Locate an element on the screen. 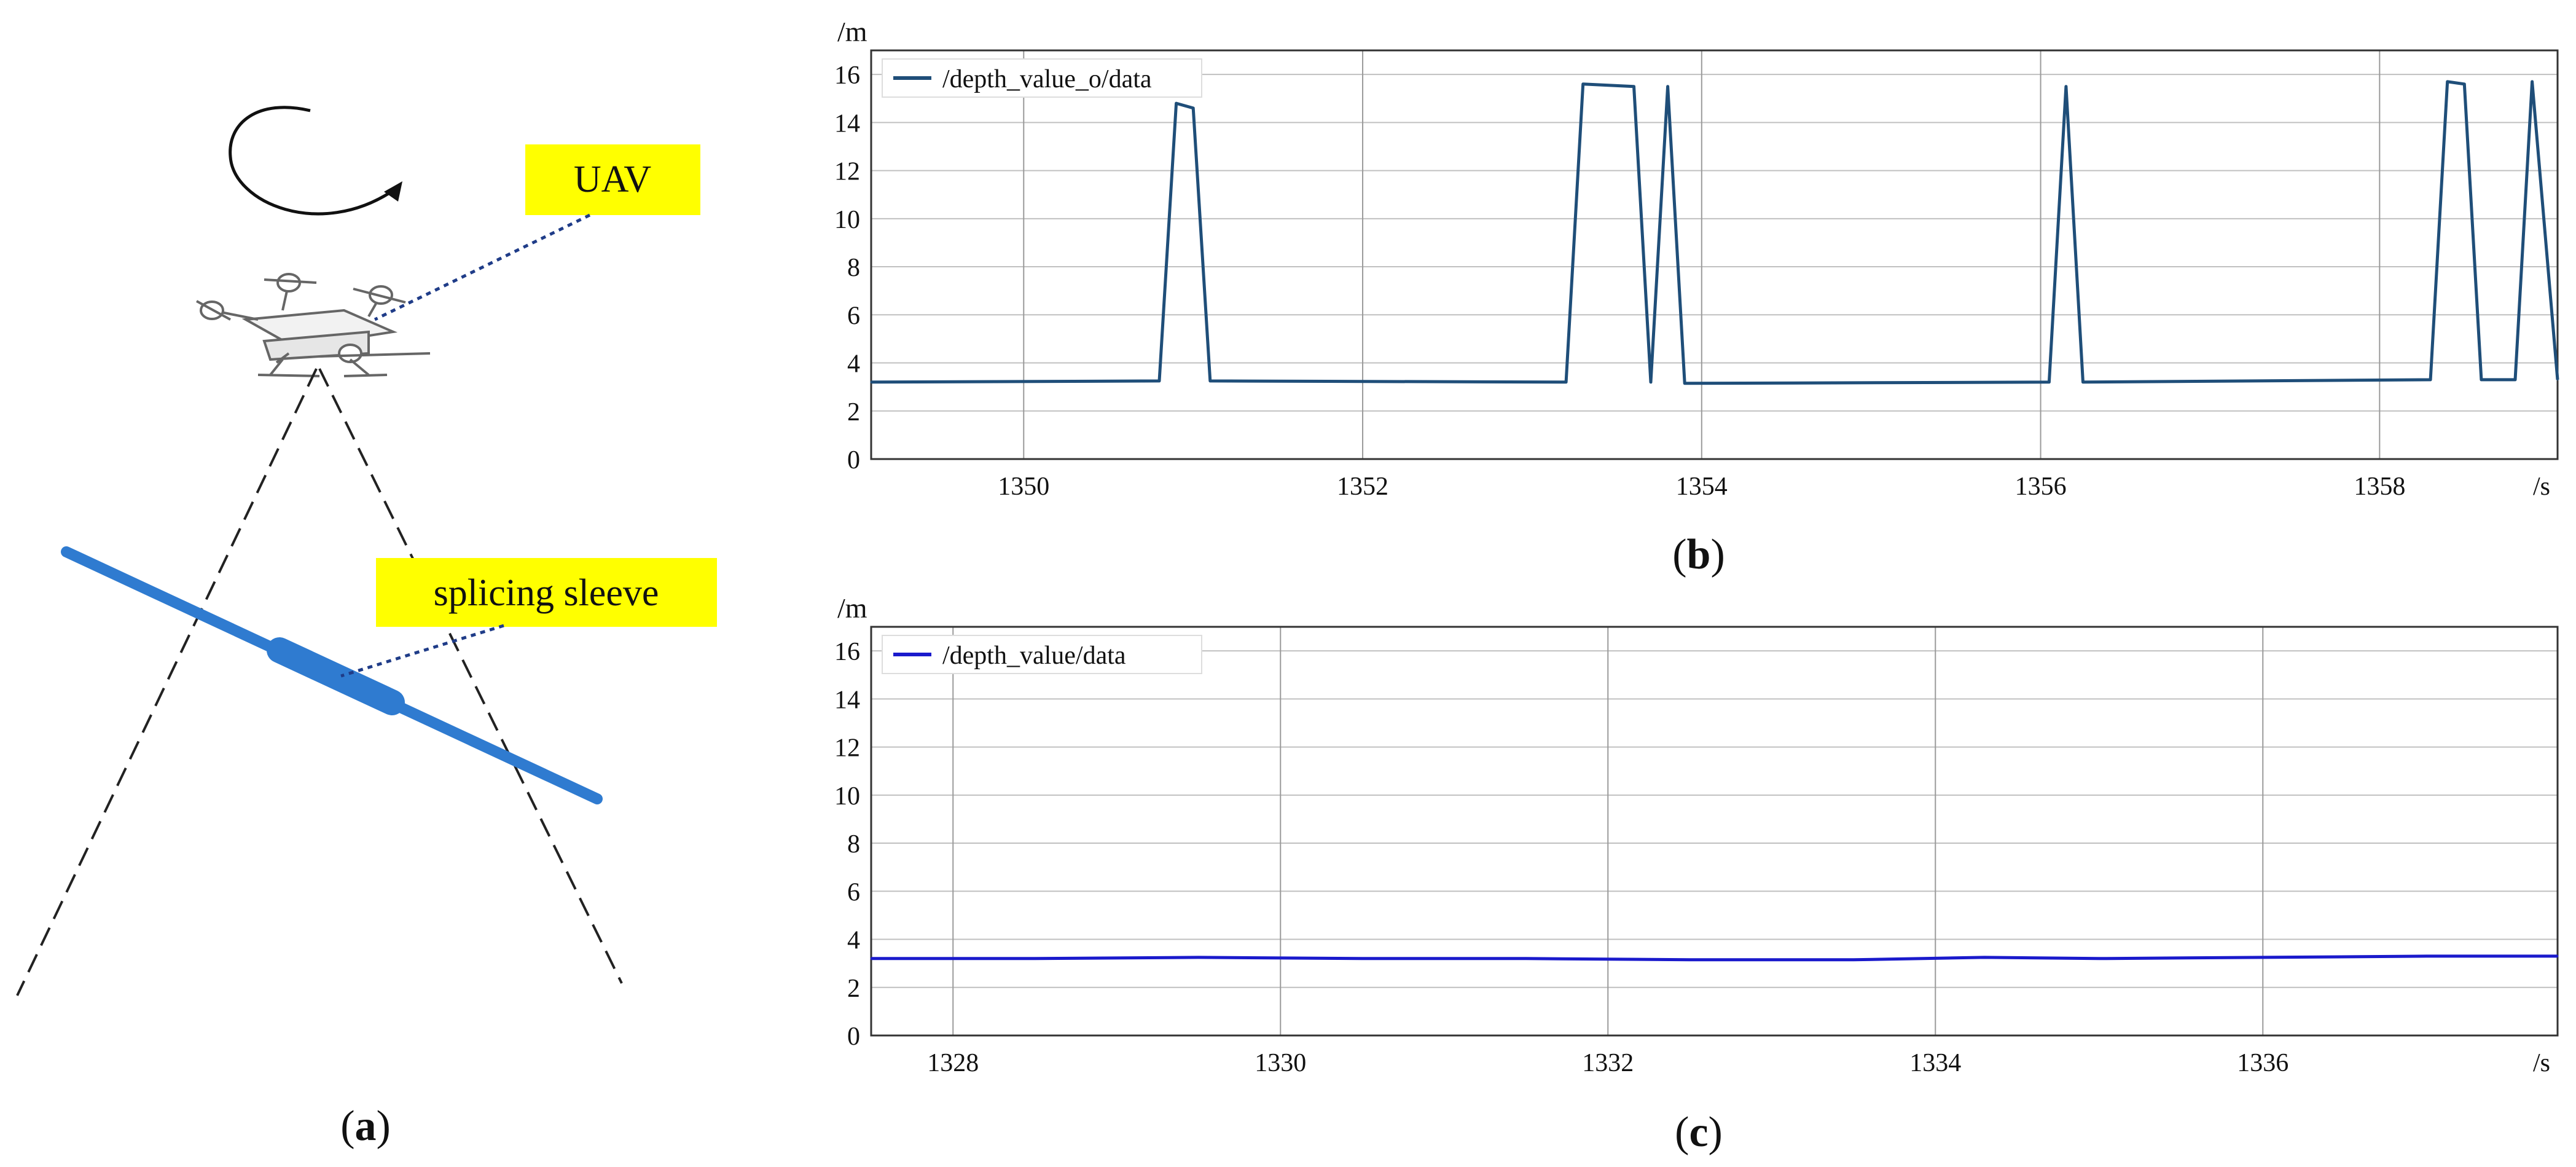  chart-b-xtick-label-2: 1354 is located at coordinates (1702, 487).